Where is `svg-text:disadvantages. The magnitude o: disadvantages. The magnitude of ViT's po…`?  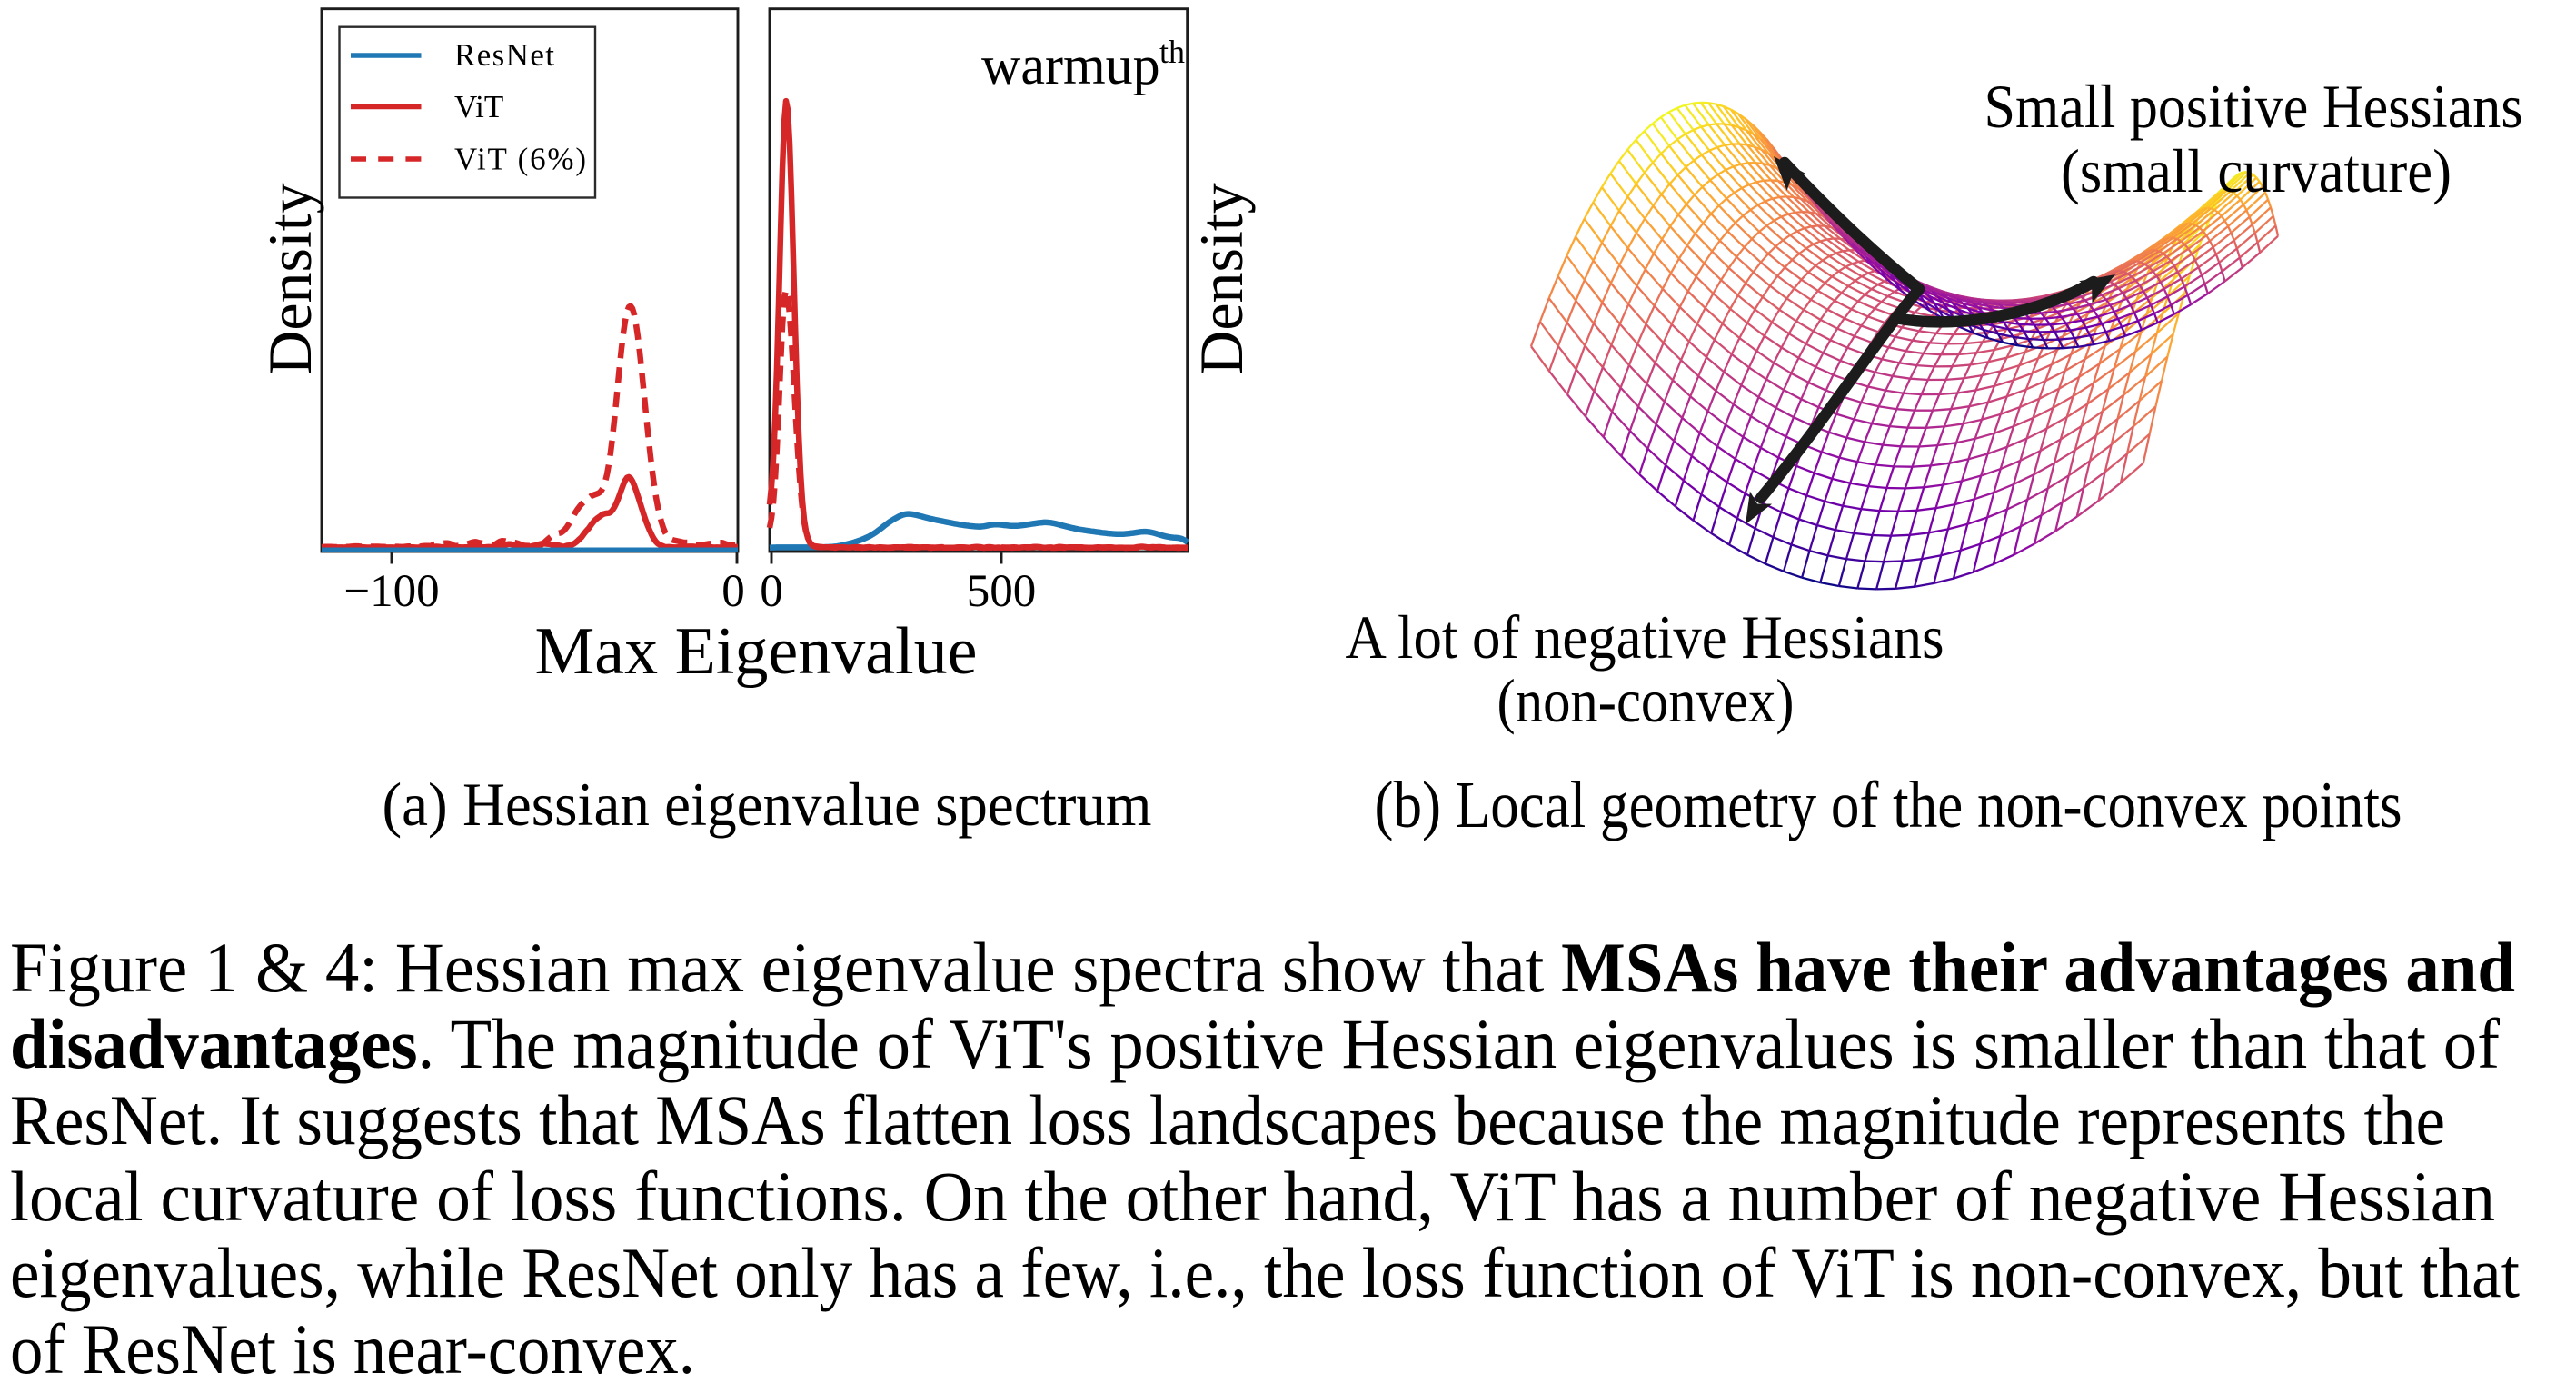
svg-text:disadvantages. The magnitude o: disadvantages. The magnitude of ViT's po… is located at coordinates (1255, 1043).